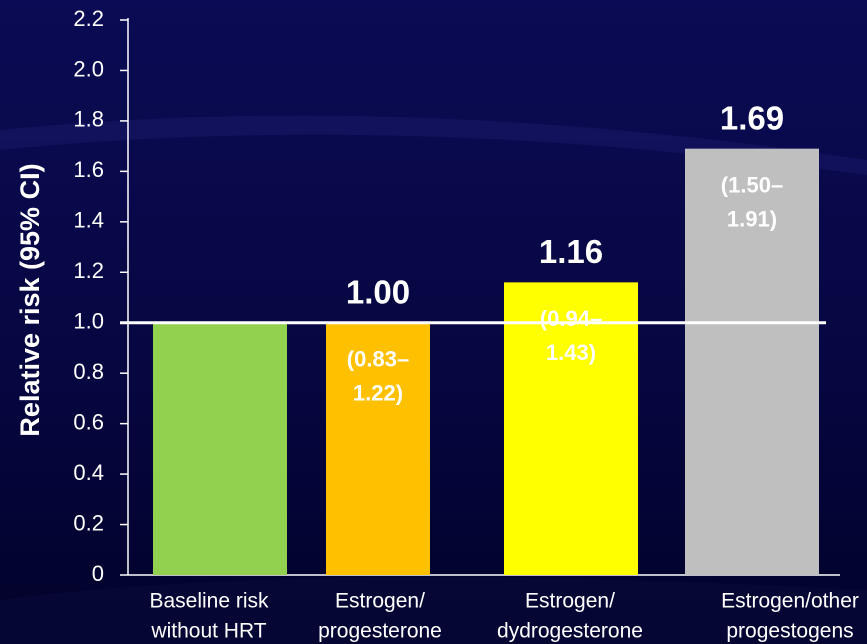  I want to click on value-label: 1.00, so click(378, 291).